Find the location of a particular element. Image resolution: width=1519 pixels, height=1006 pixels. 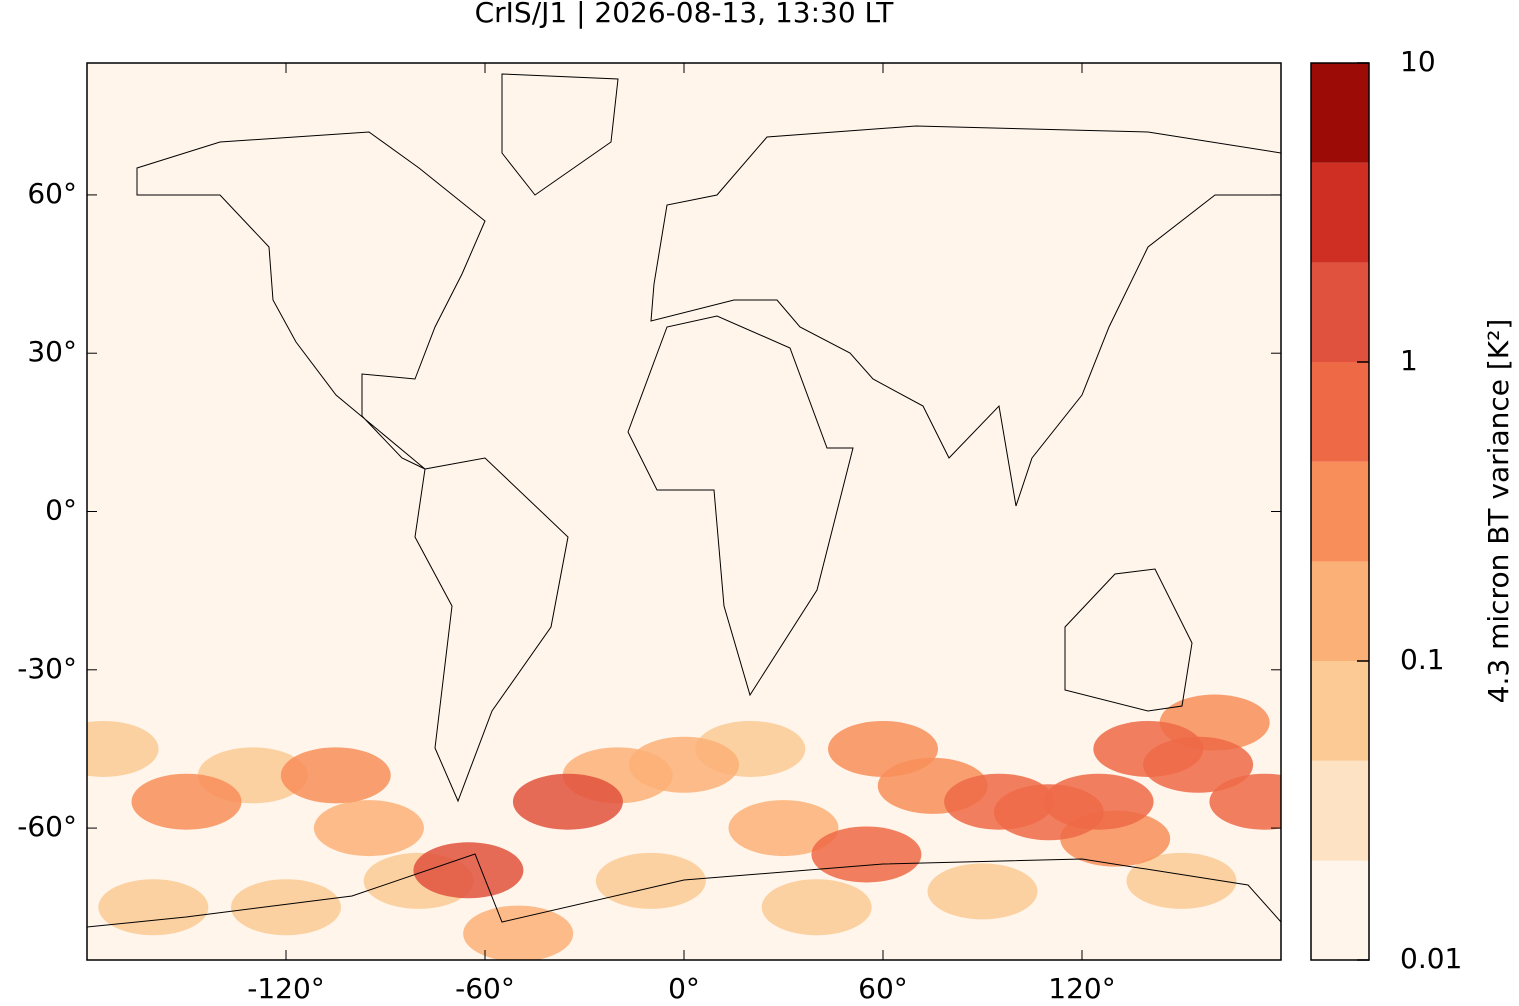

x-tick-label: 0° is located at coordinates (684, 987).